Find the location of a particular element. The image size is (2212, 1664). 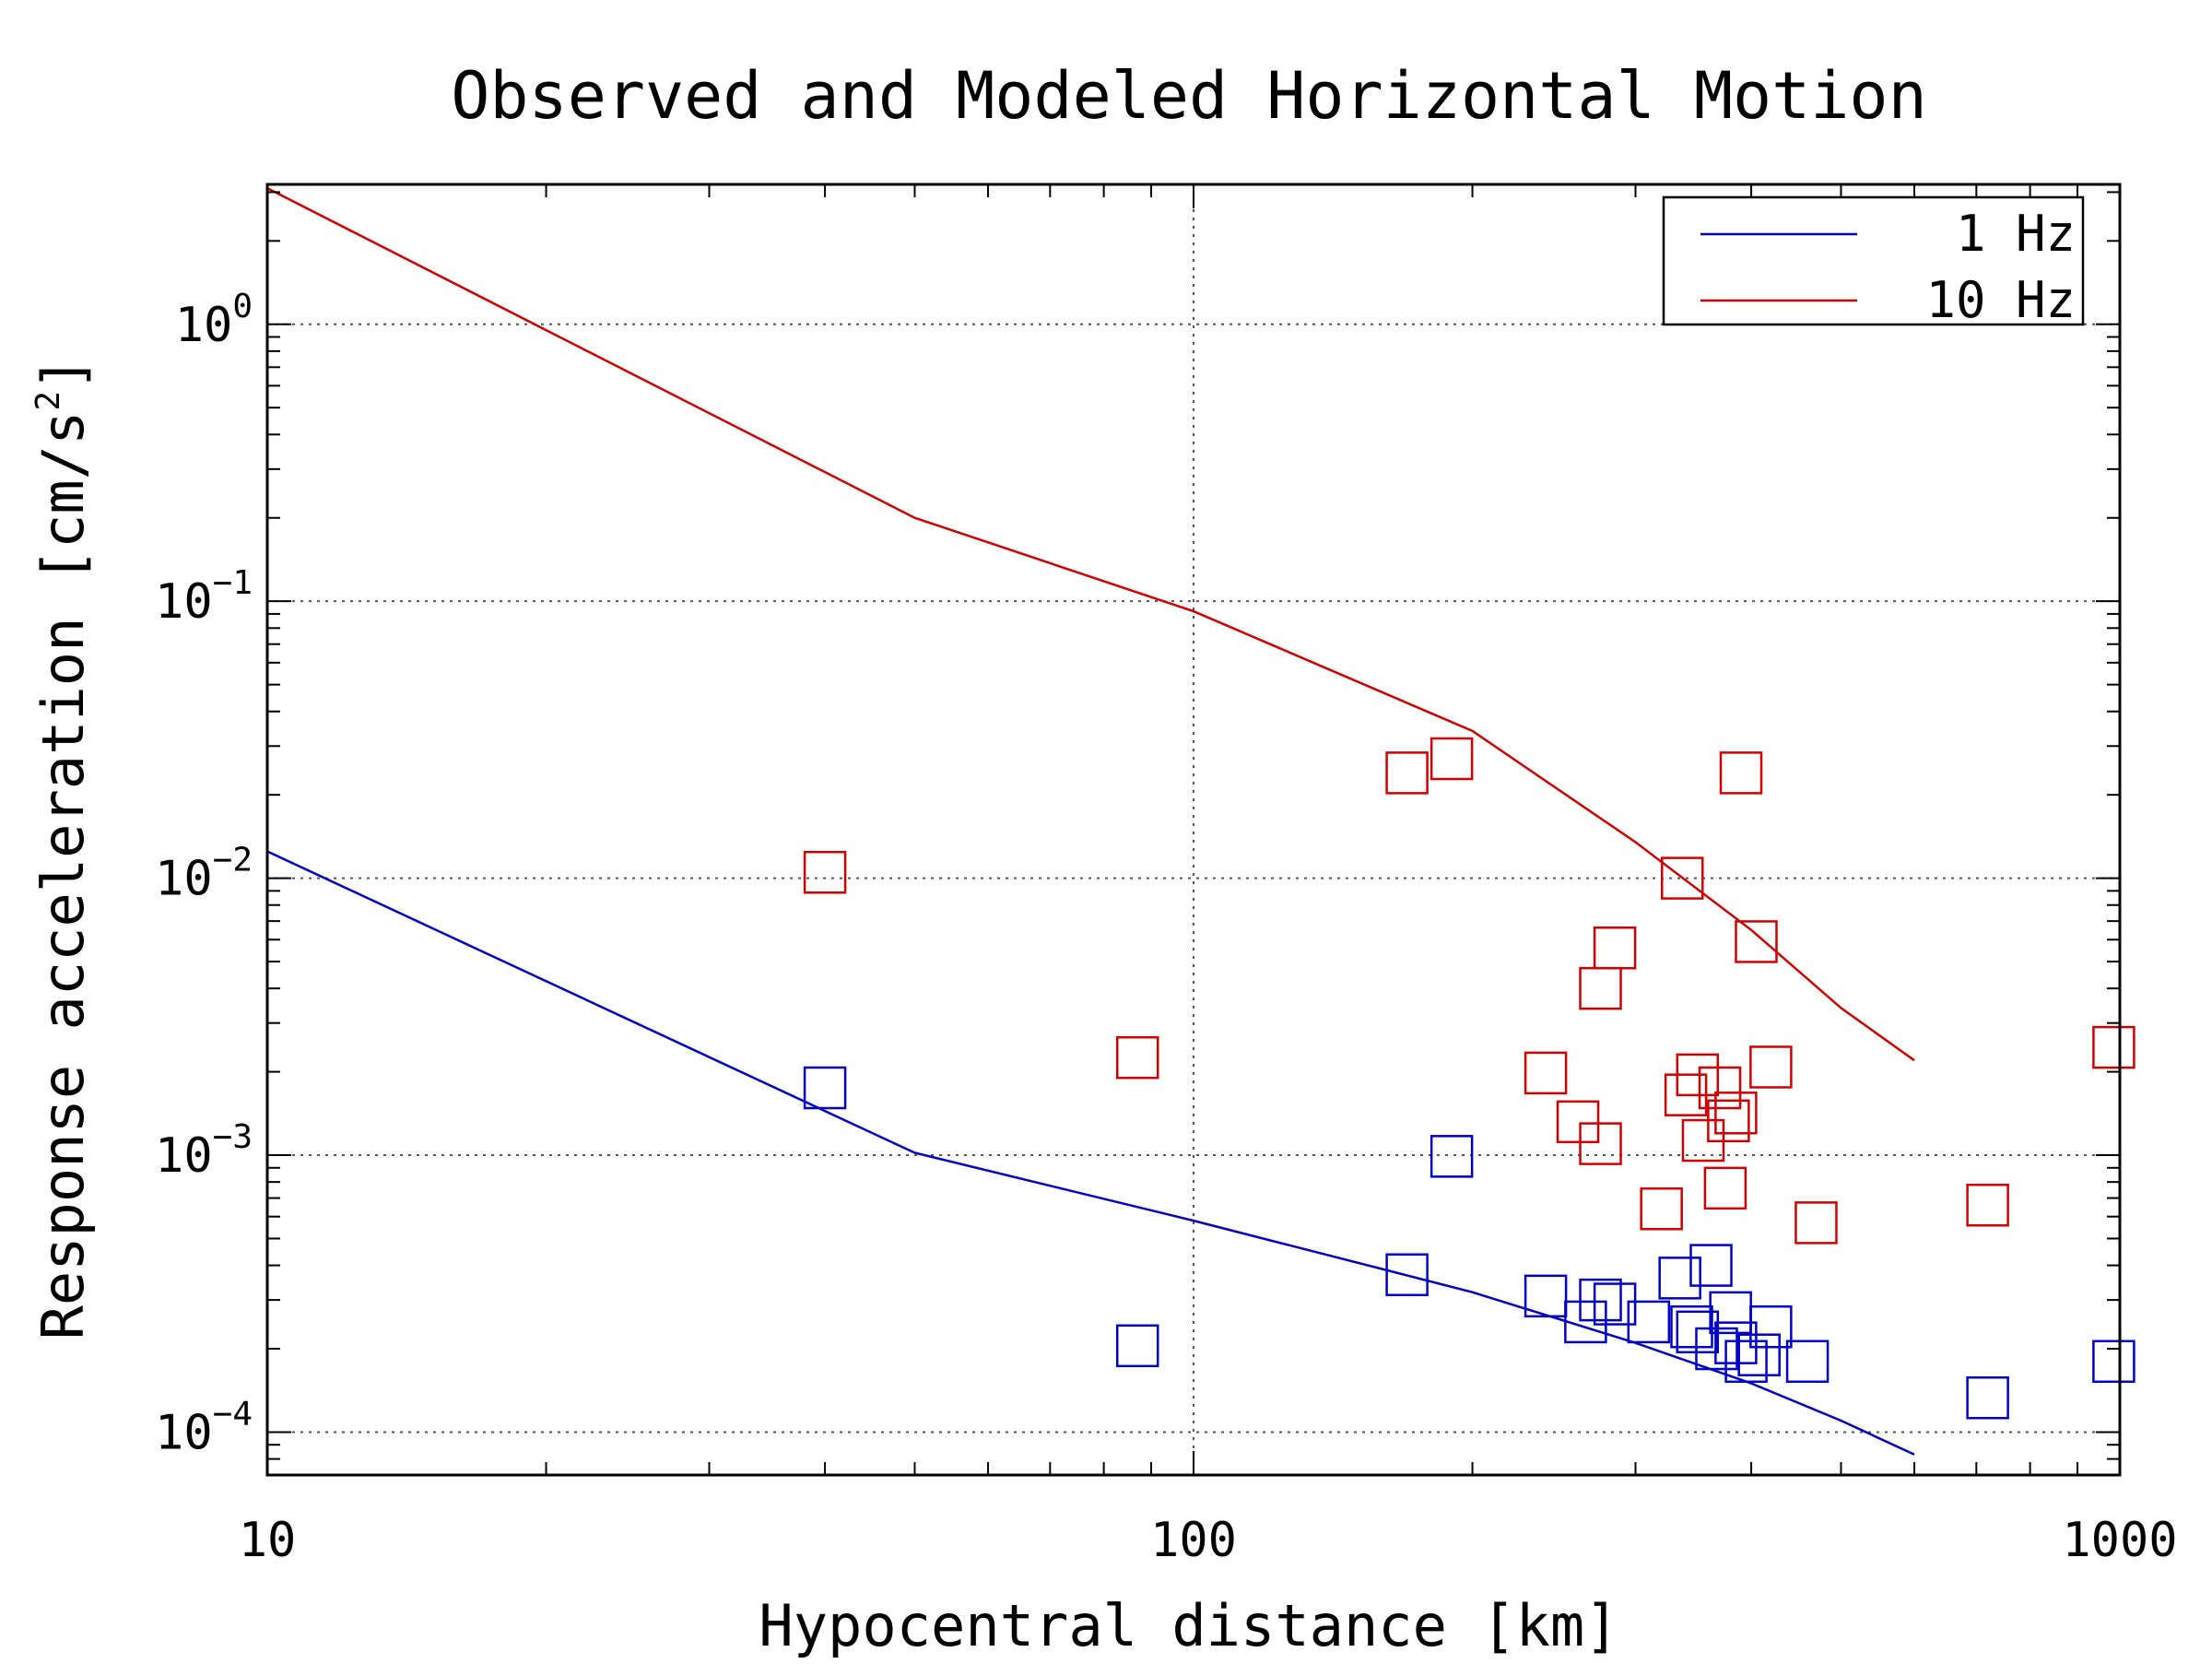

y-axis-label-main: Response acceleration [cm/s is located at coordinates (63, 875).